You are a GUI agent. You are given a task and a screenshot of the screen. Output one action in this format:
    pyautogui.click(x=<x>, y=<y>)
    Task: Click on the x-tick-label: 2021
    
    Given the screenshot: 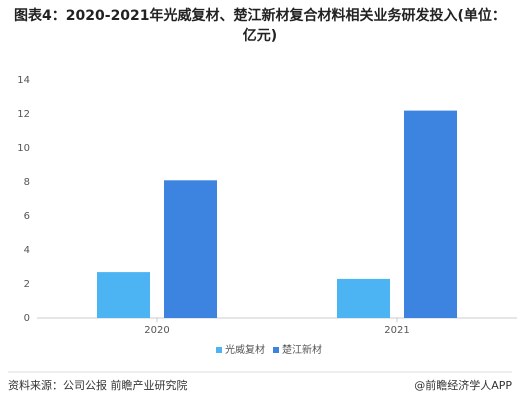 What is the action you would take?
    pyautogui.click(x=396, y=330)
    